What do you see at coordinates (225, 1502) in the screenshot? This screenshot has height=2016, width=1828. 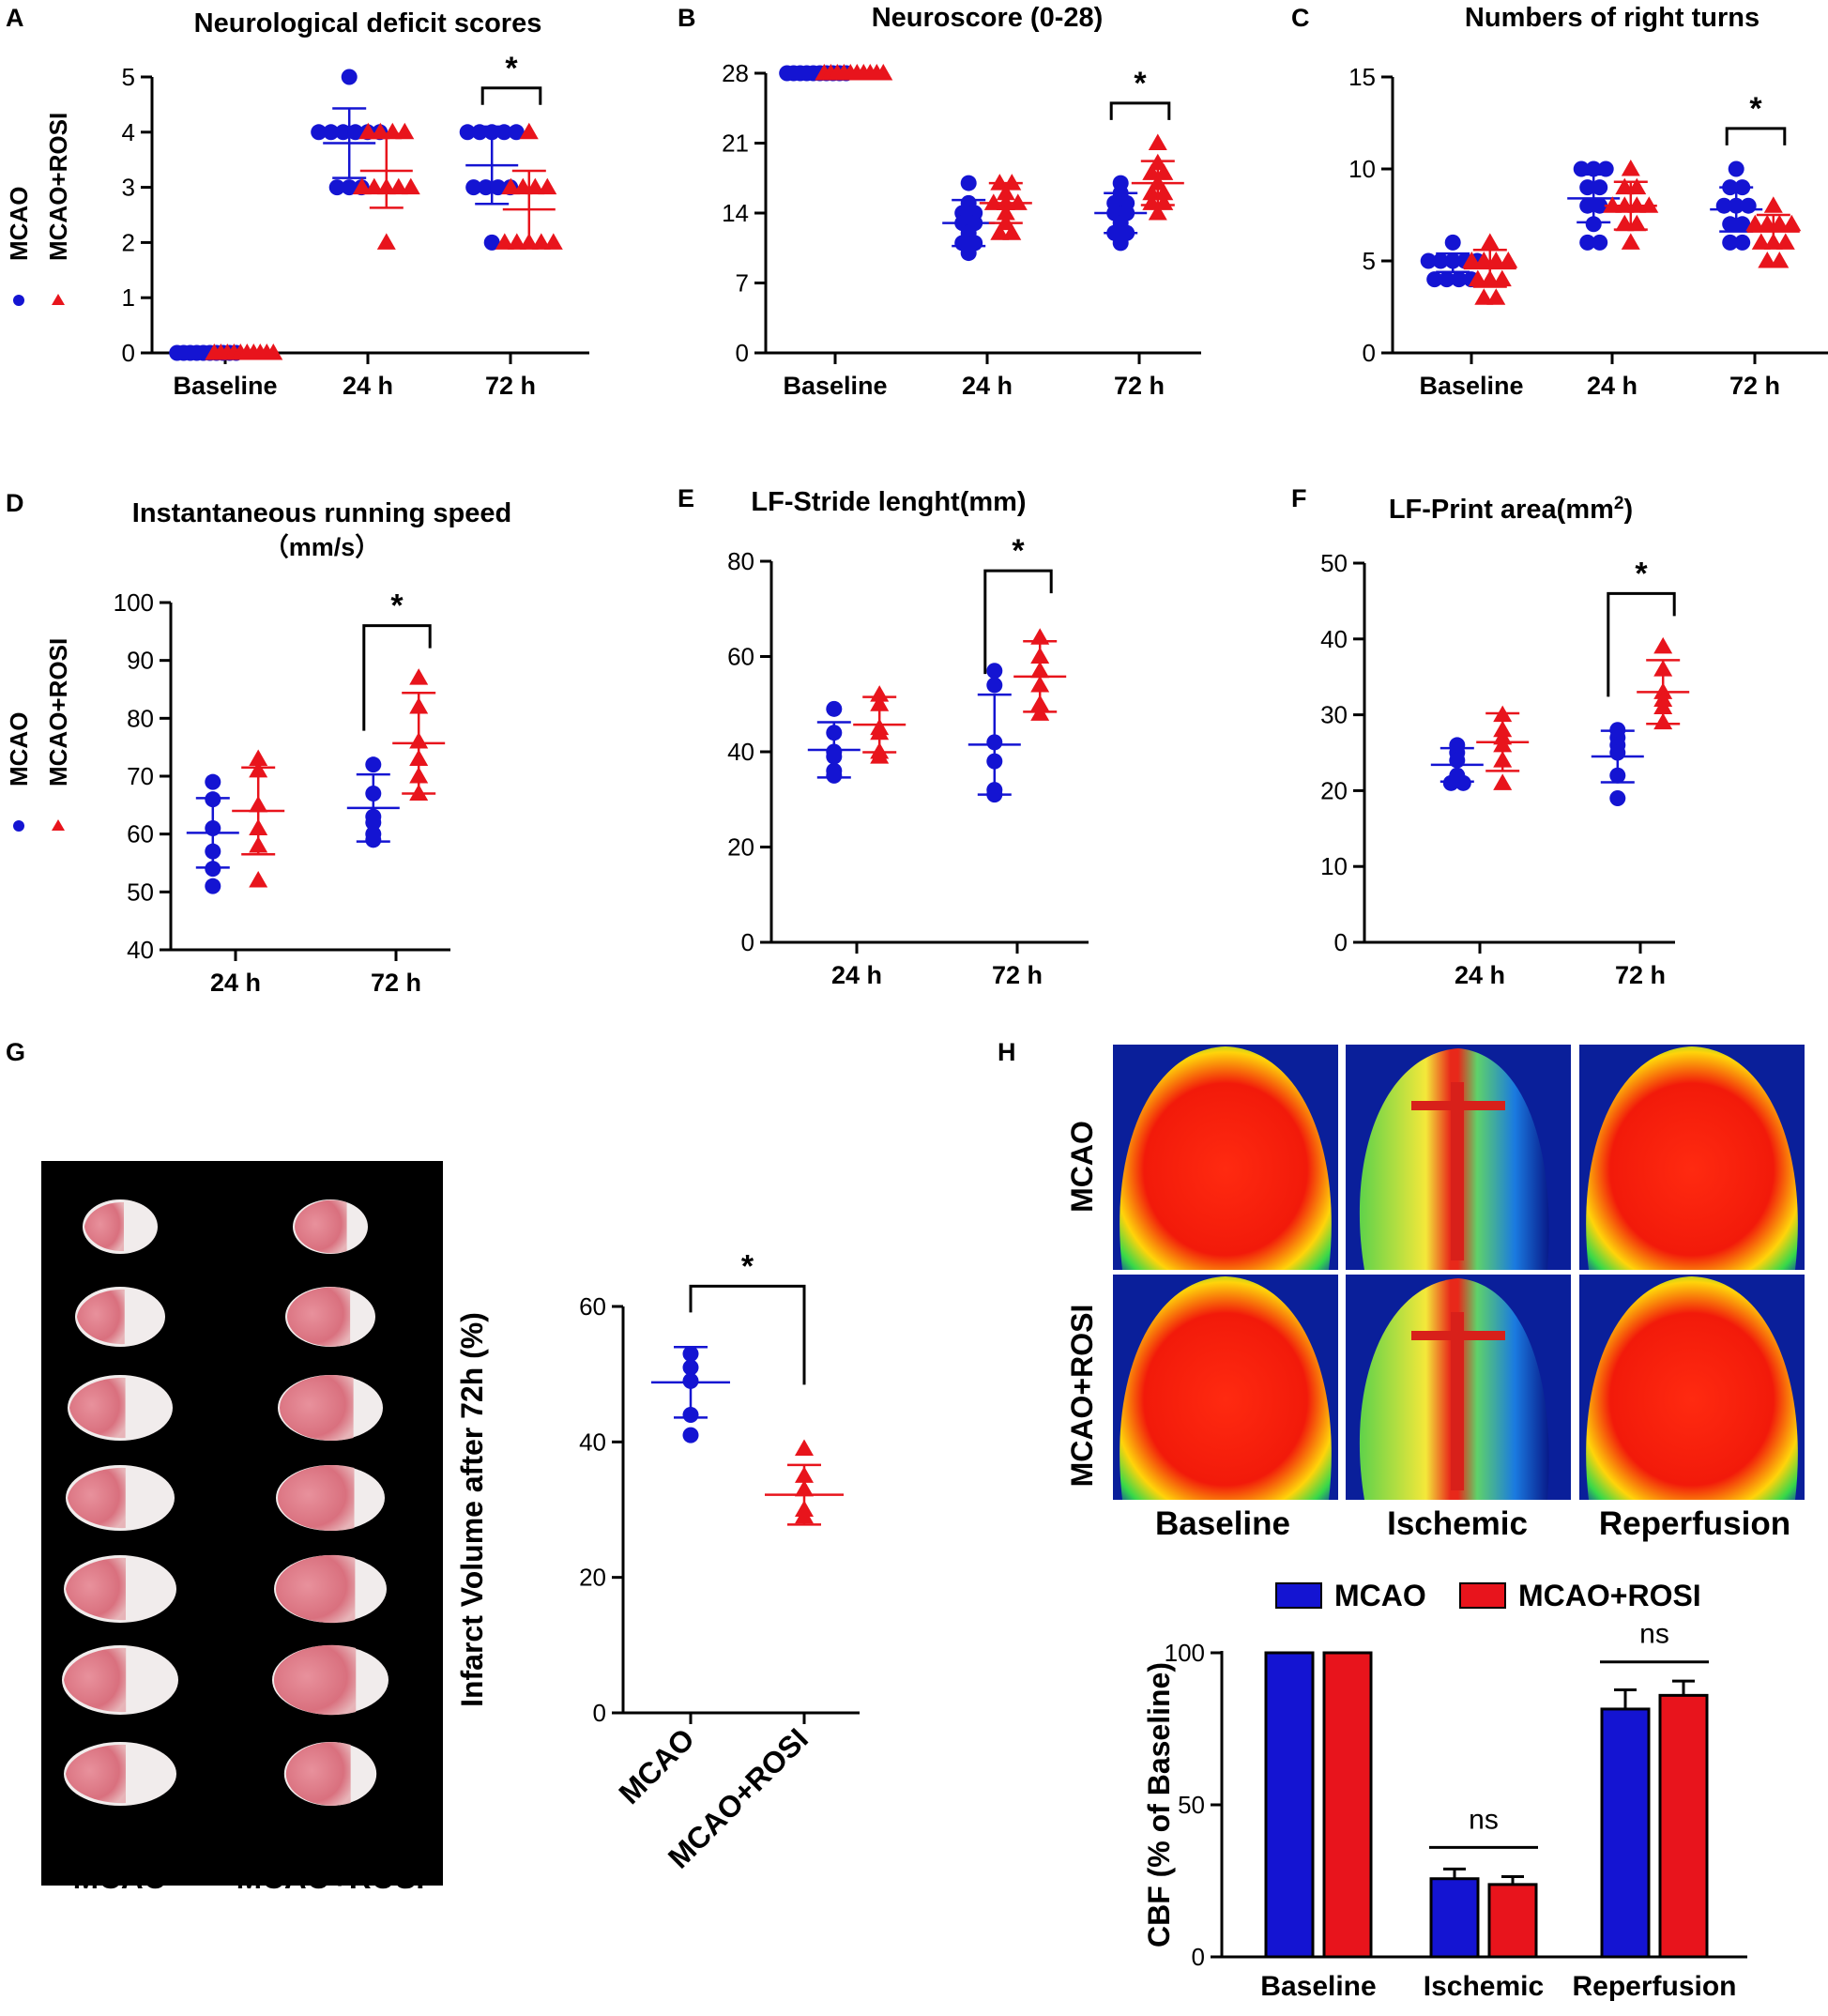 I see `ttc-slices` at bounding box center [225, 1502].